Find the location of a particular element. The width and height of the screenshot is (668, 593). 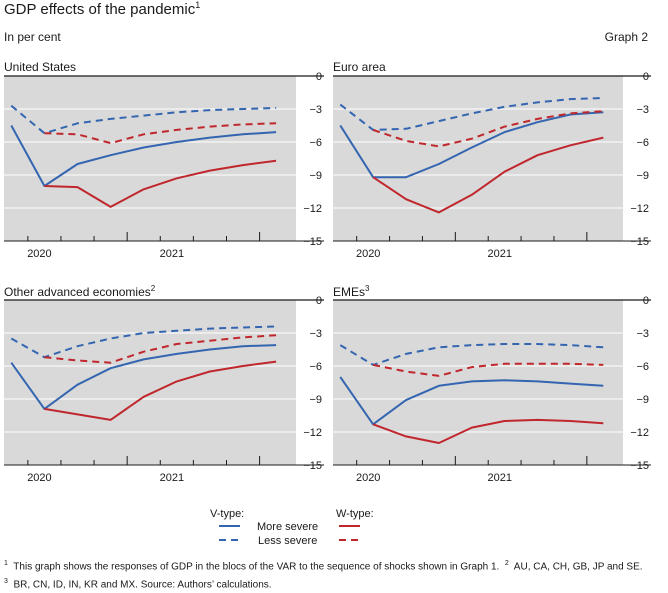

unit-label: In per cent is located at coordinates (32, 37).